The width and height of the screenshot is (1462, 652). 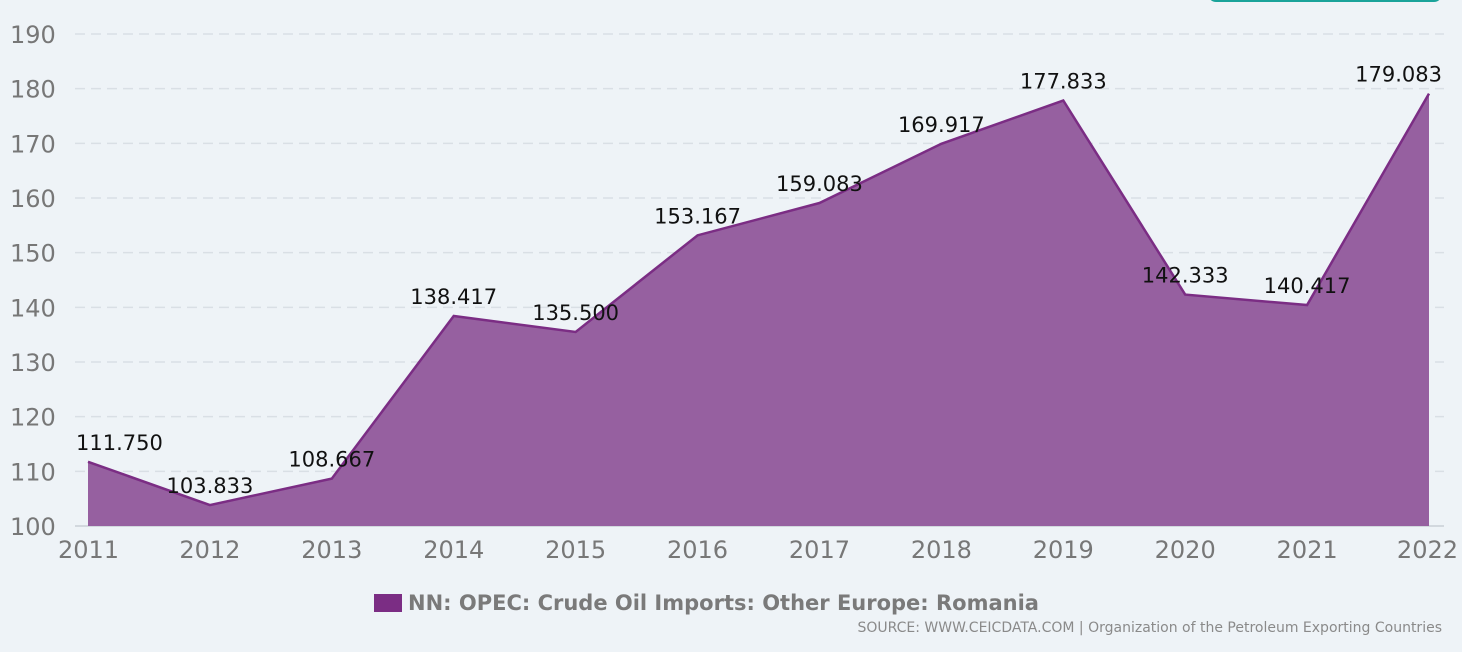 What do you see at coordinates (1063, 82) in the screenshot?
I see `data-label: 177.833` at bounding box center [1063, 82].